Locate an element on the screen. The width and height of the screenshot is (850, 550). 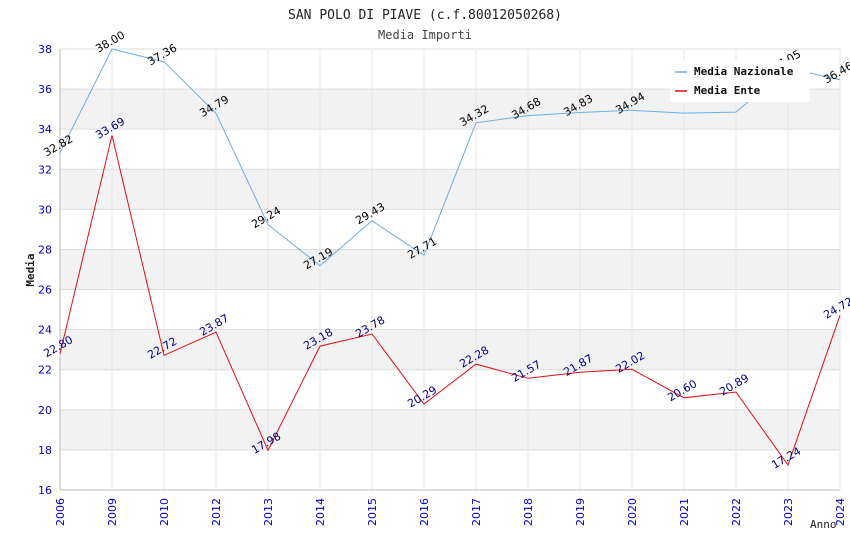
data-label-media-ente: 20.60 is located at coordinates (682, 390).